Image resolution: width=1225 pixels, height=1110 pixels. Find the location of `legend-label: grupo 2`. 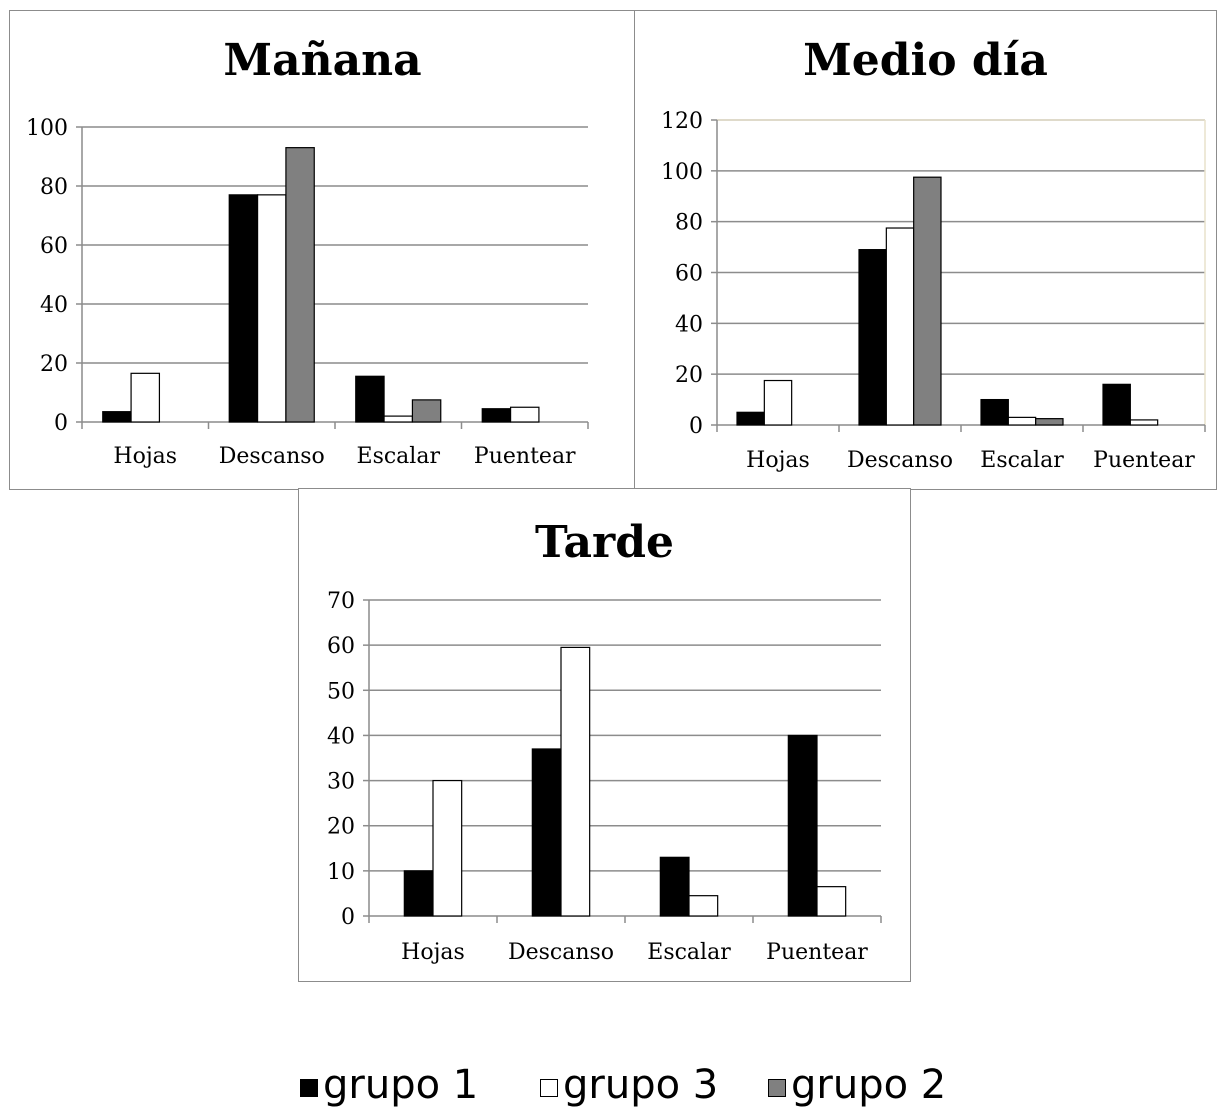

legend-label: grupo 2 is located at coordinates (869, 1085).